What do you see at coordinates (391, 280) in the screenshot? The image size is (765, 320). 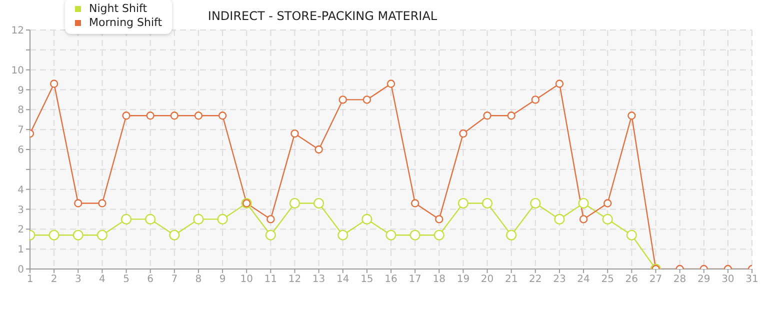 I see `x-tick-label: 16` at bounding box center [391, 280].